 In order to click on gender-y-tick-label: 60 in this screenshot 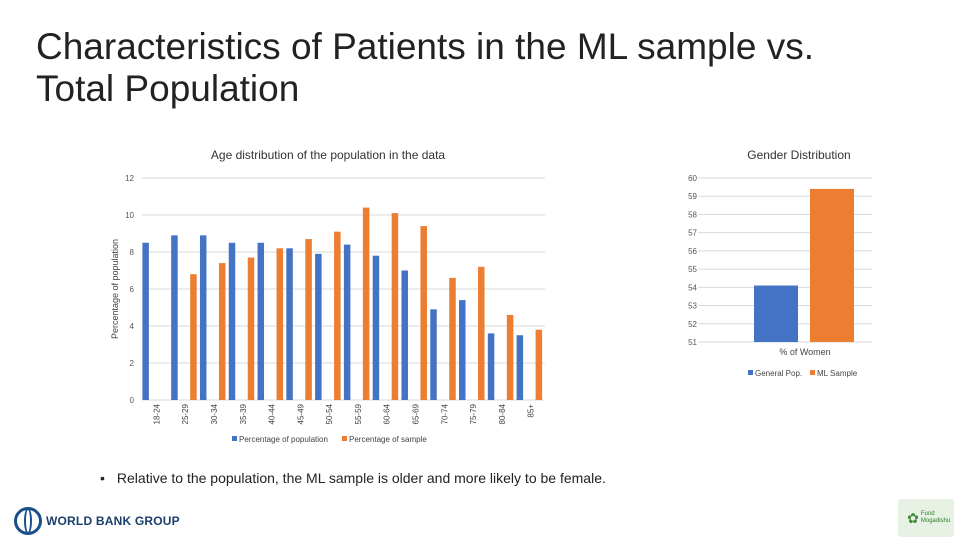, I will do `click(692, 178)`.